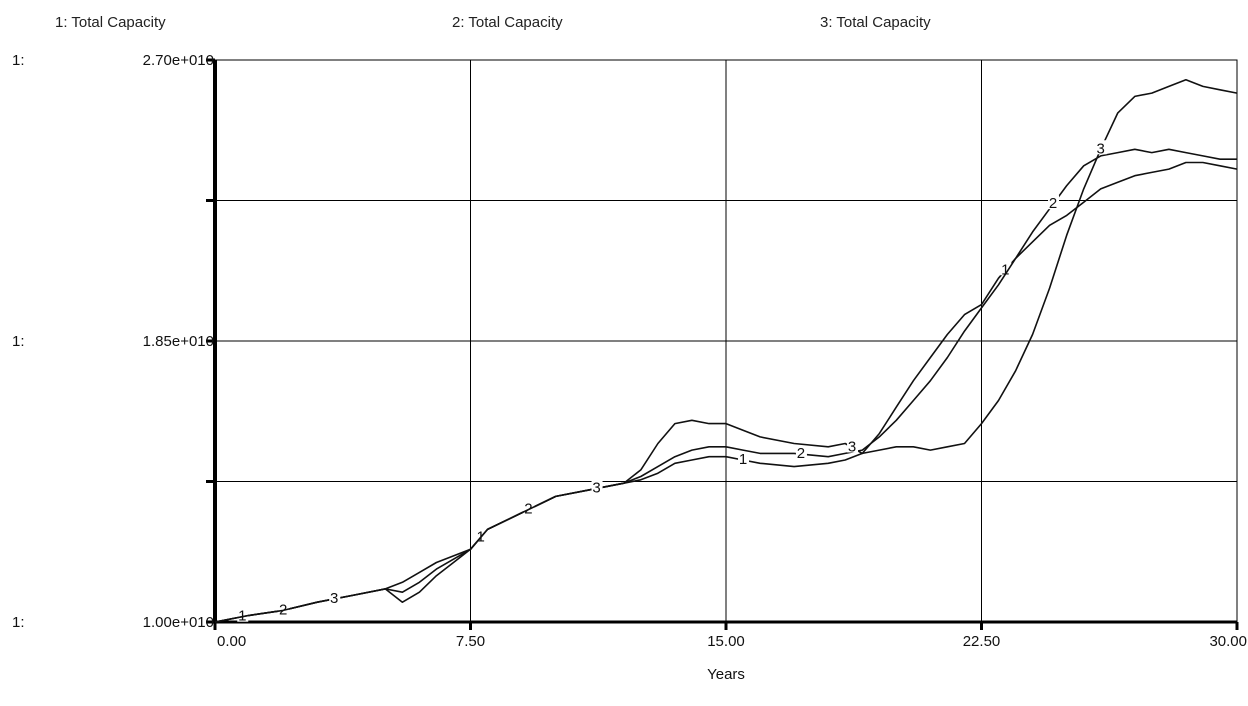 The image size is (1248, 706). What do you see at coordinates (726, 674) in the screenshot?
I see `x-axis-label: Years` at bounding box center [726, 674].